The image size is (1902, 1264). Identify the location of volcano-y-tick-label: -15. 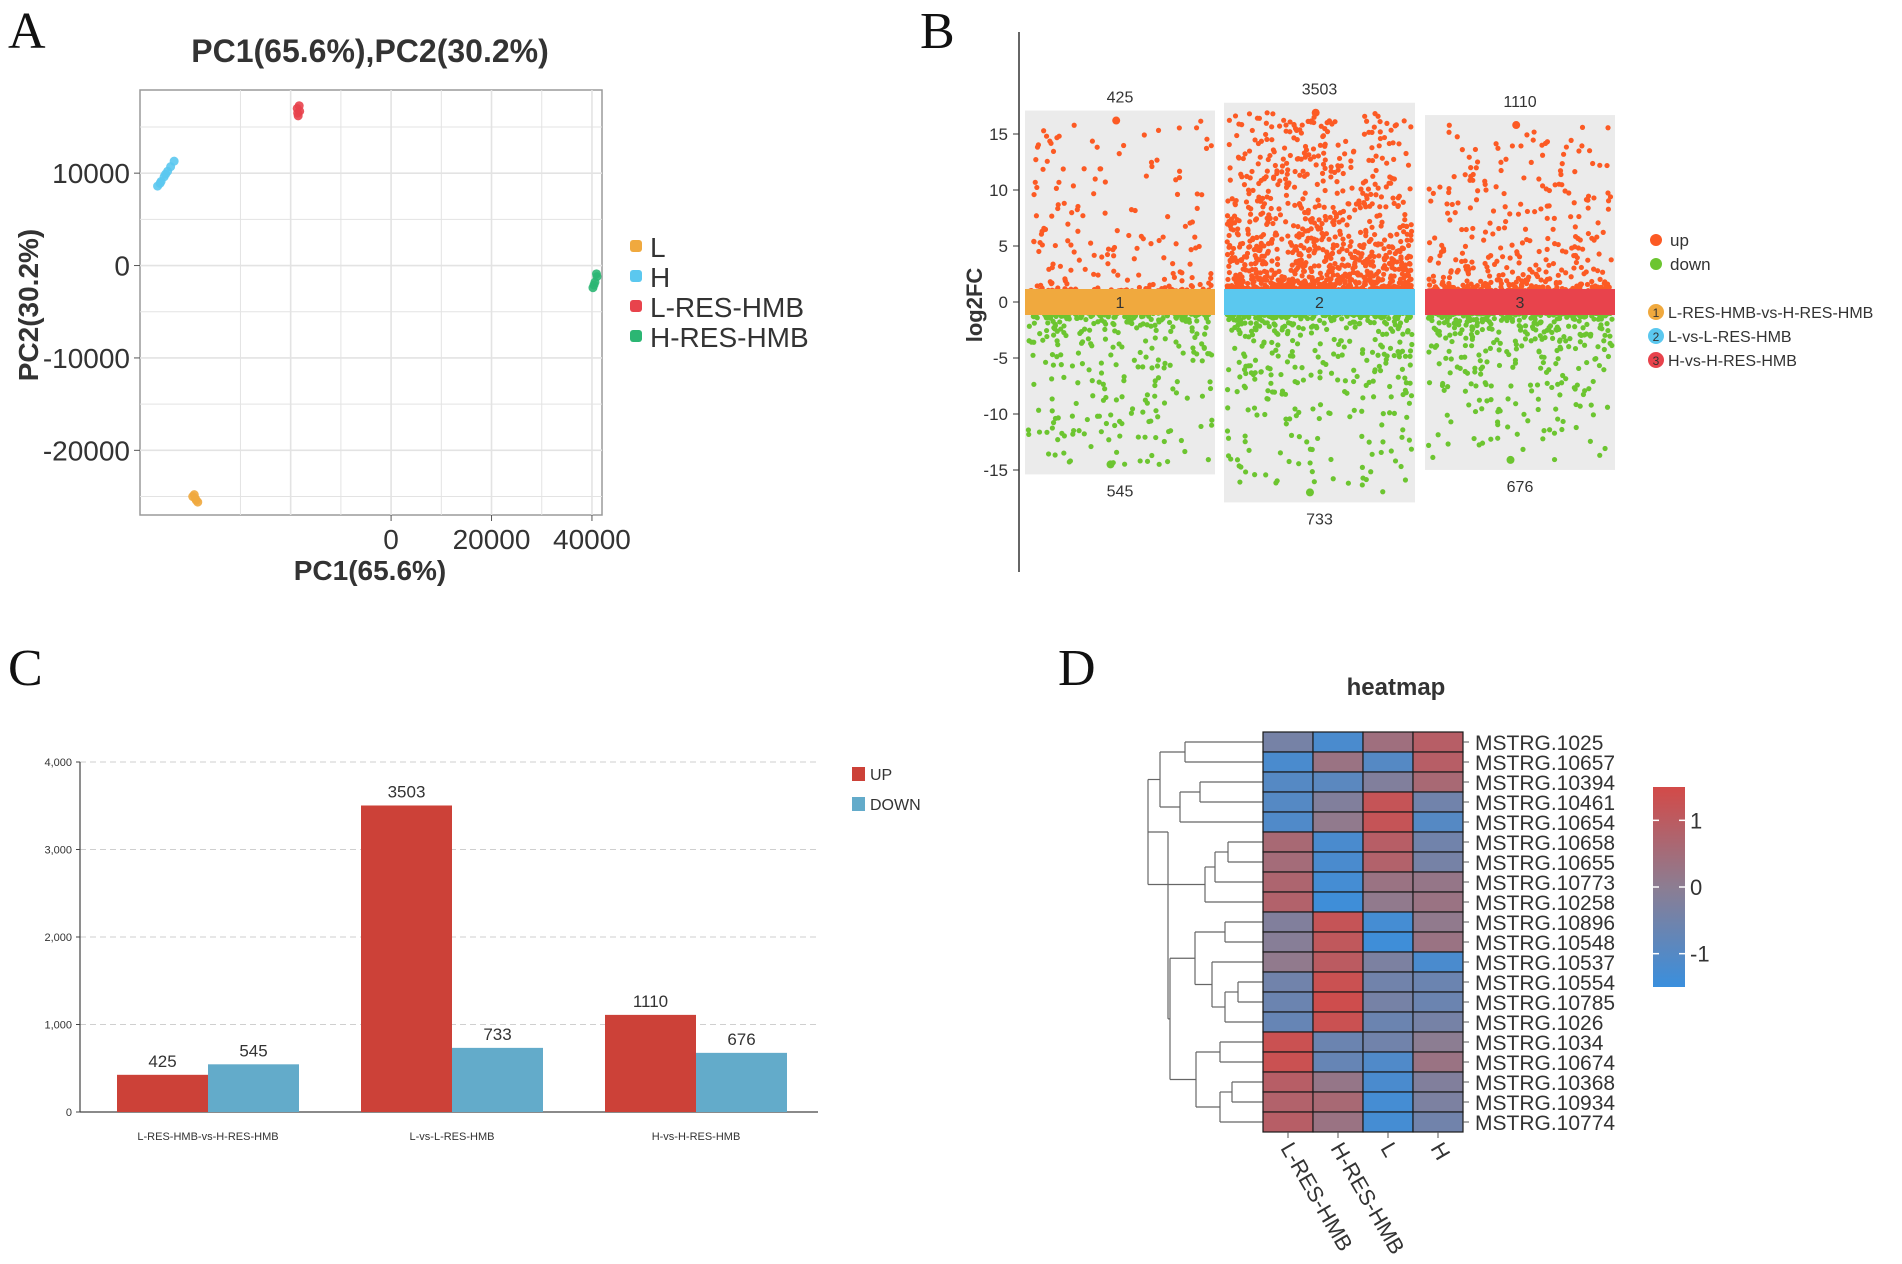
(995, 470).